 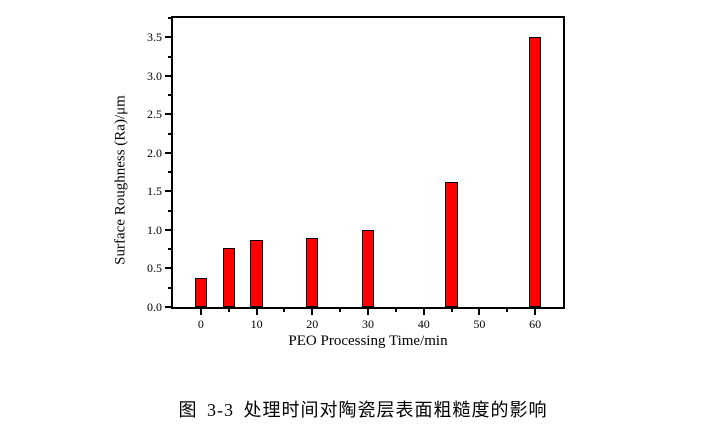 What do you see at coordinates (423, 324) in the screenshot?
I see `x-tick-label: 40` at bounding box center [423, 324].